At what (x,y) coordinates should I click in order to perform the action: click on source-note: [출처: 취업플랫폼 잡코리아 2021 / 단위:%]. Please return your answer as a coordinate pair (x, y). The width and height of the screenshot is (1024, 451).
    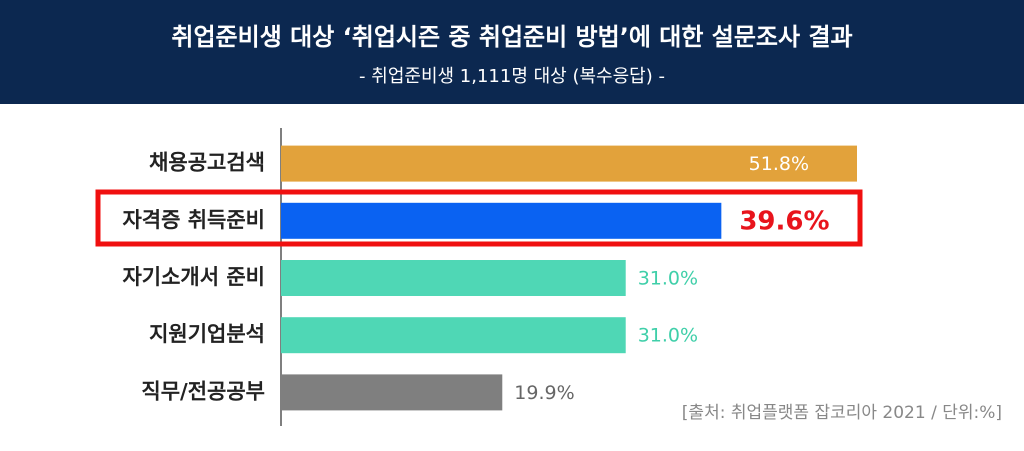
    Looking at the image, I should click on (842, 413).